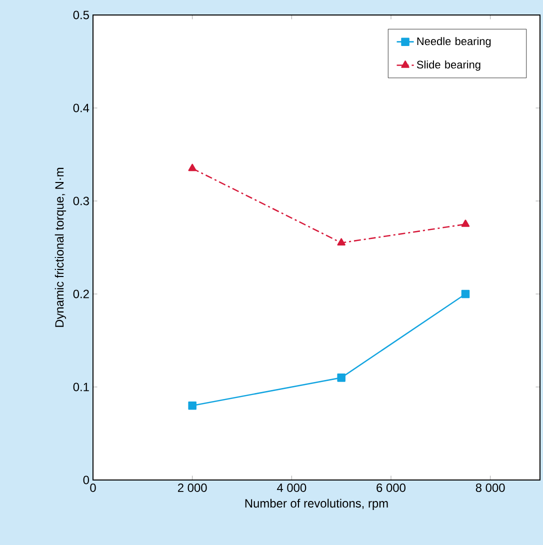  What do you see at coordinates (448, 65) in the screenshot?
I see `legend-label: Slide bearing` at bounding box center [448, 65].